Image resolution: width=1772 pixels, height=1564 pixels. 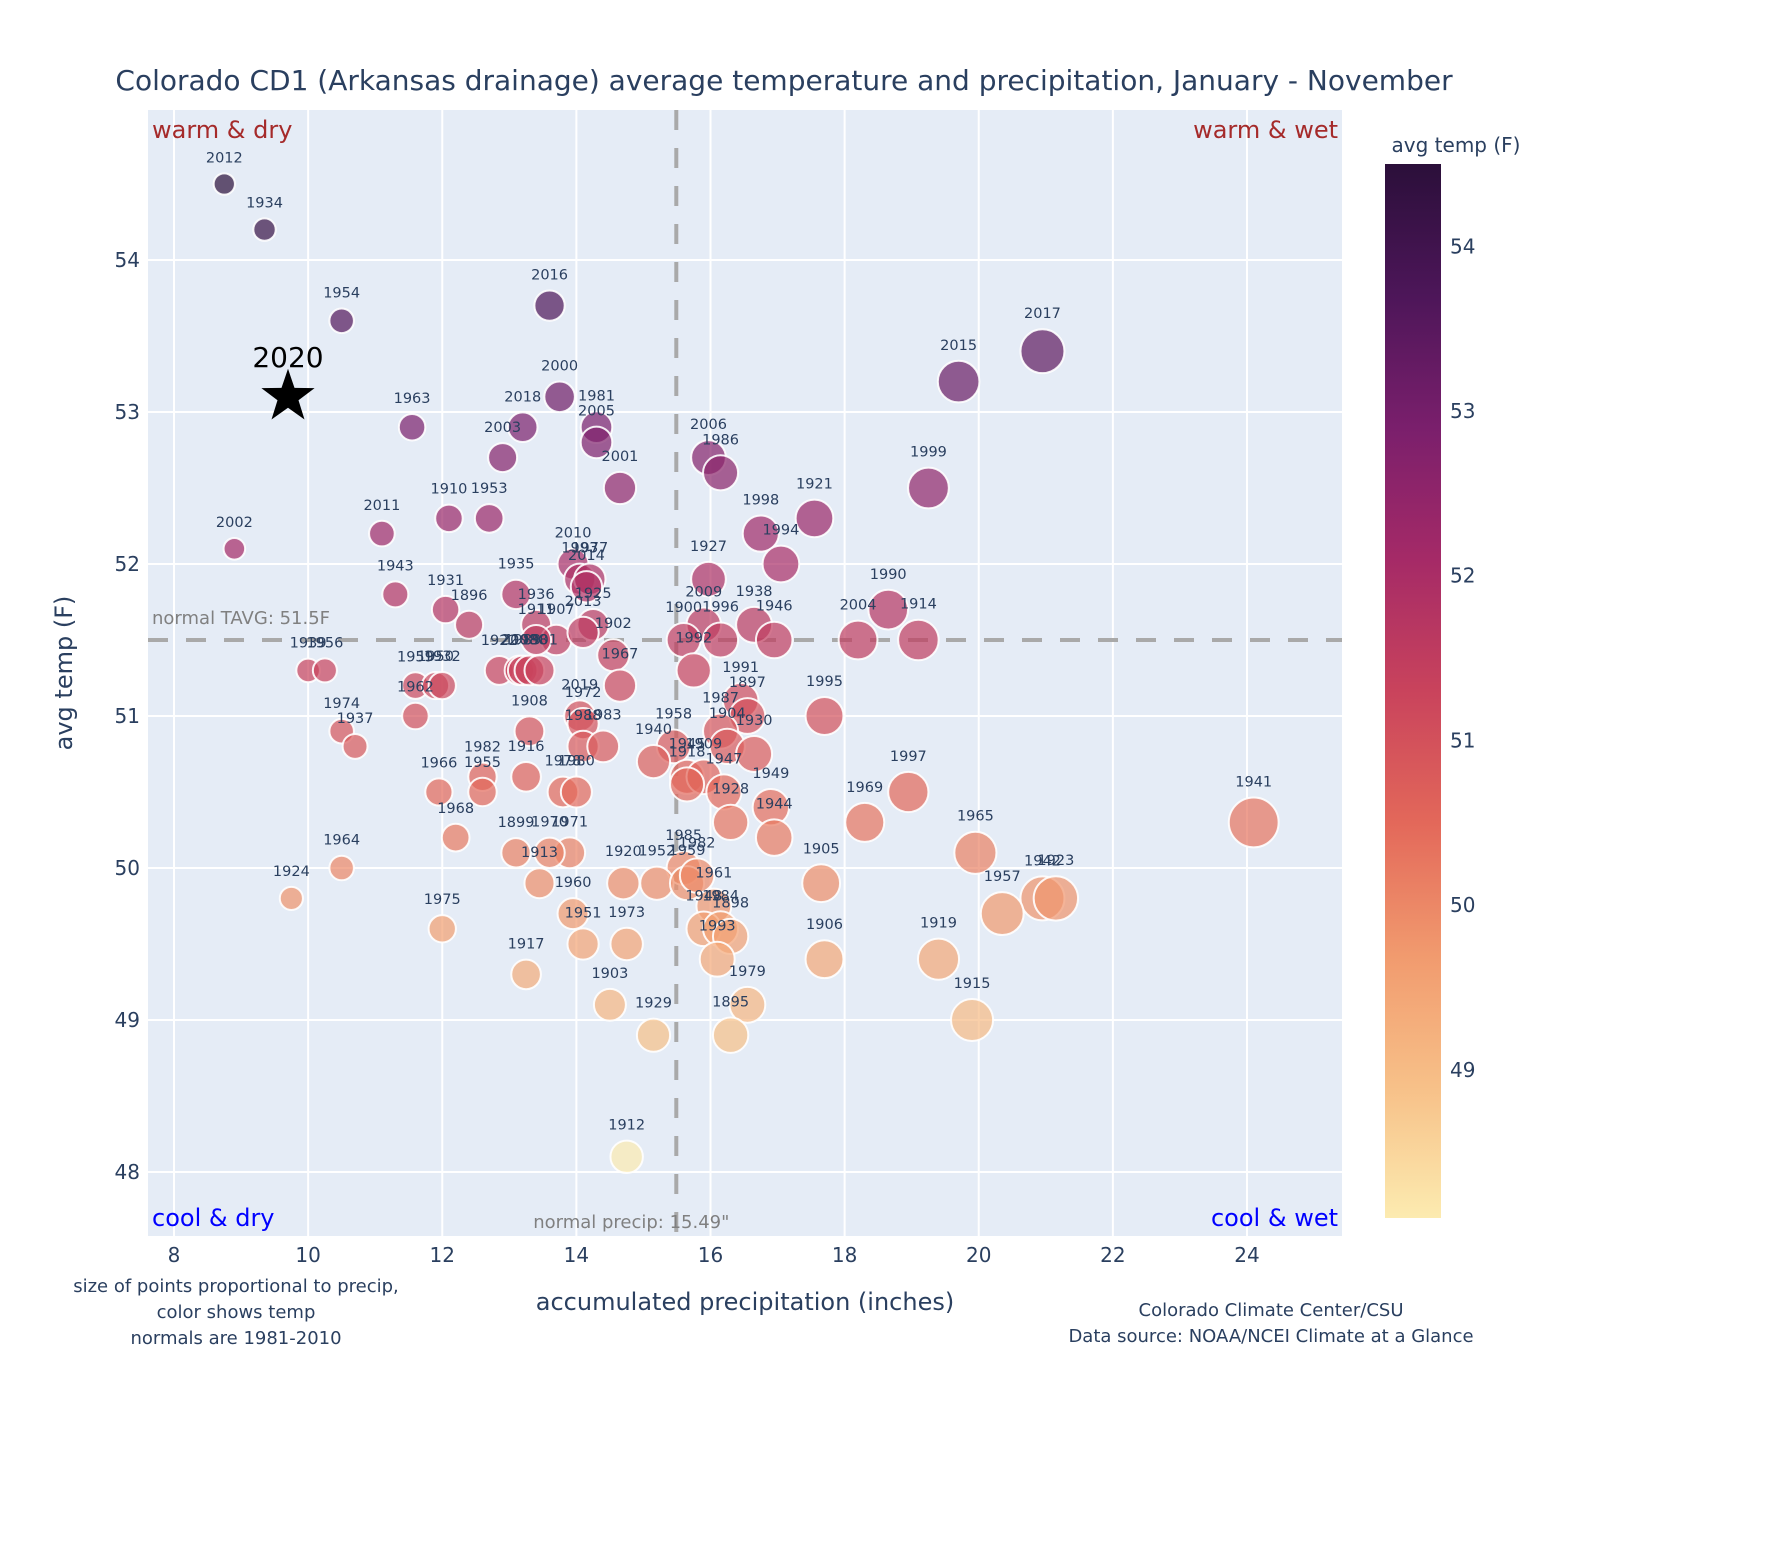 I want to click on quadrant-cool-dry: cool & dry, so click(x=213, y=1218).